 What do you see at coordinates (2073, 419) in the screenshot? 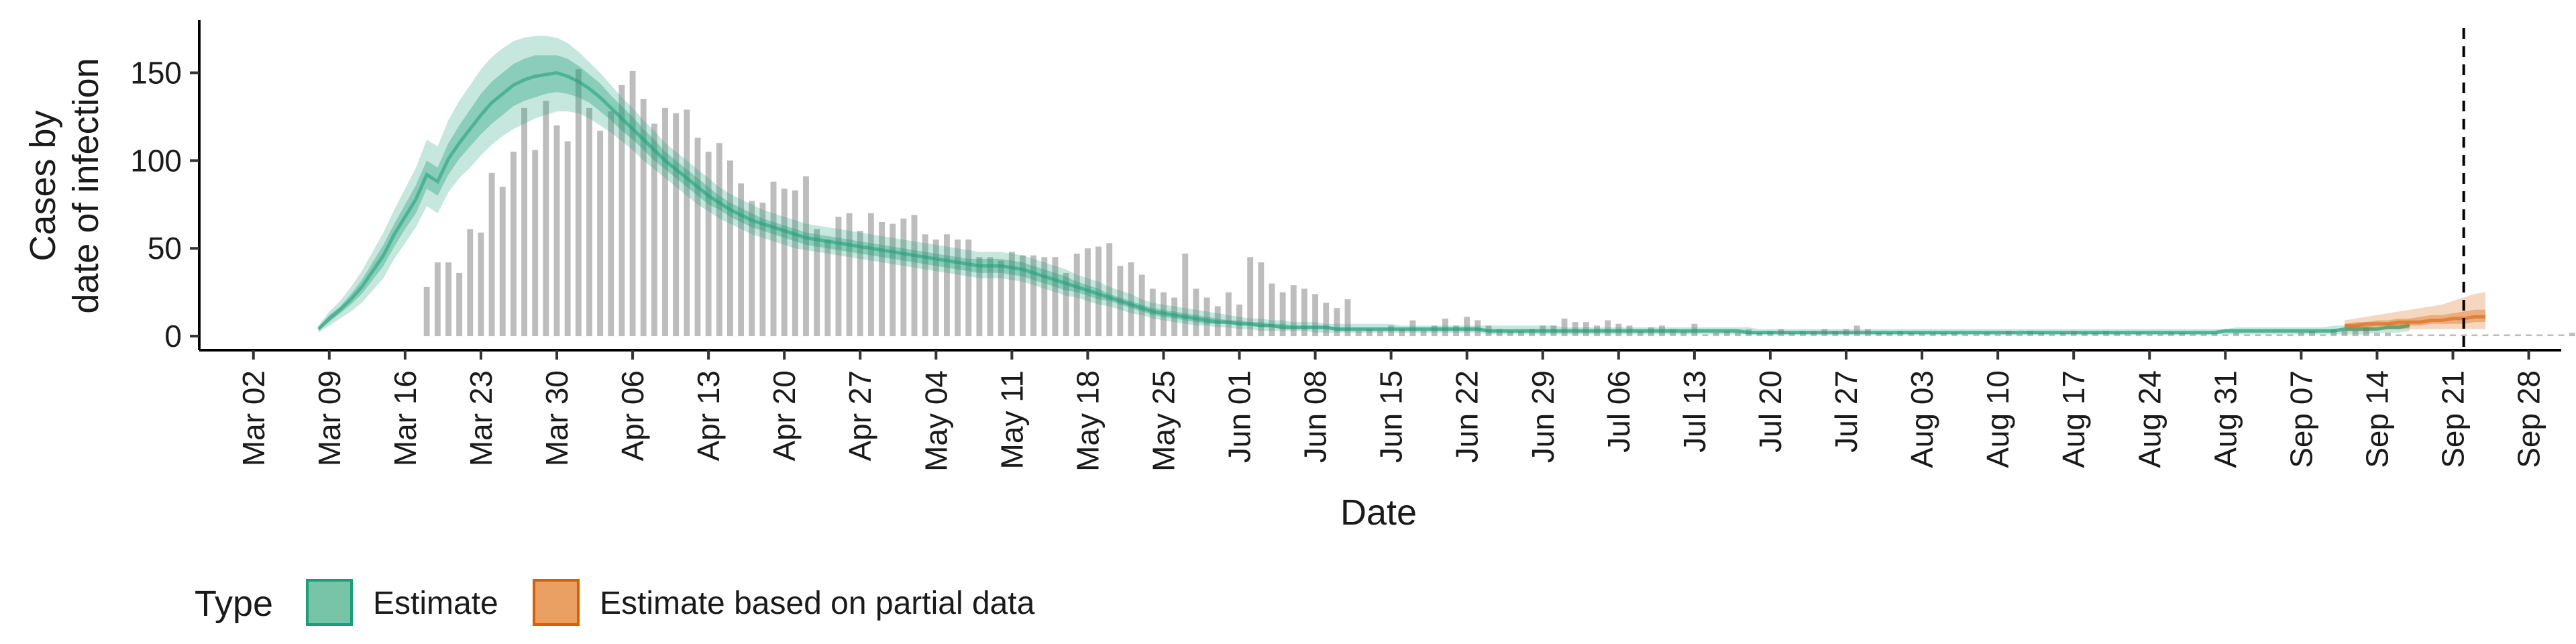
I see `x-tick-label: Aug 17` at bounding box center [2073, 419].